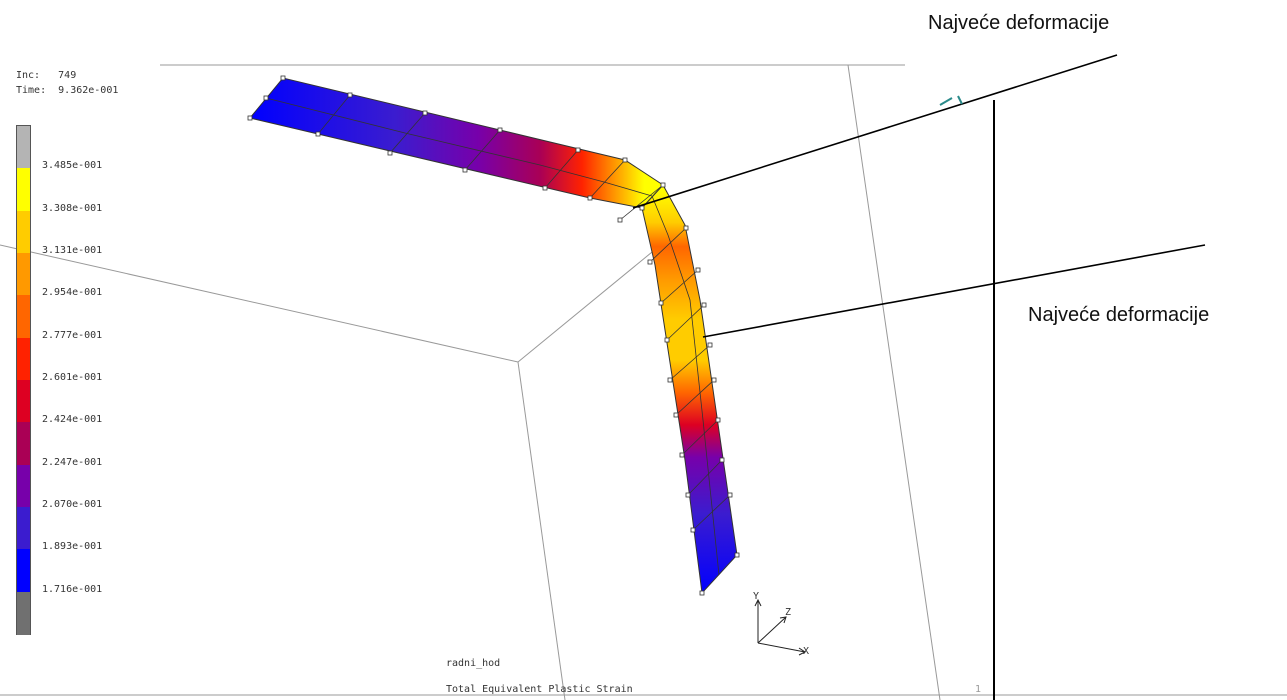 This screenshot has width=1287, height=700. What do you see at coordinates (978, 689) in the screenshot?
I see `page-number: 1` at bounding box center [978, 689].